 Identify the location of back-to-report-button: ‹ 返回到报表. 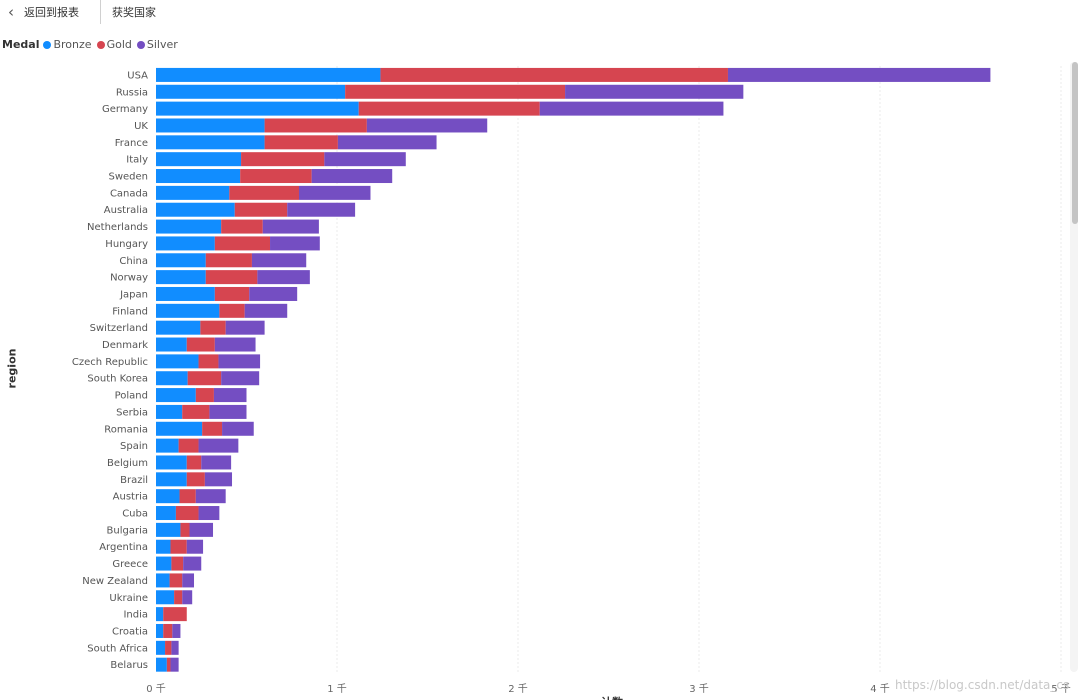
(43, 12).